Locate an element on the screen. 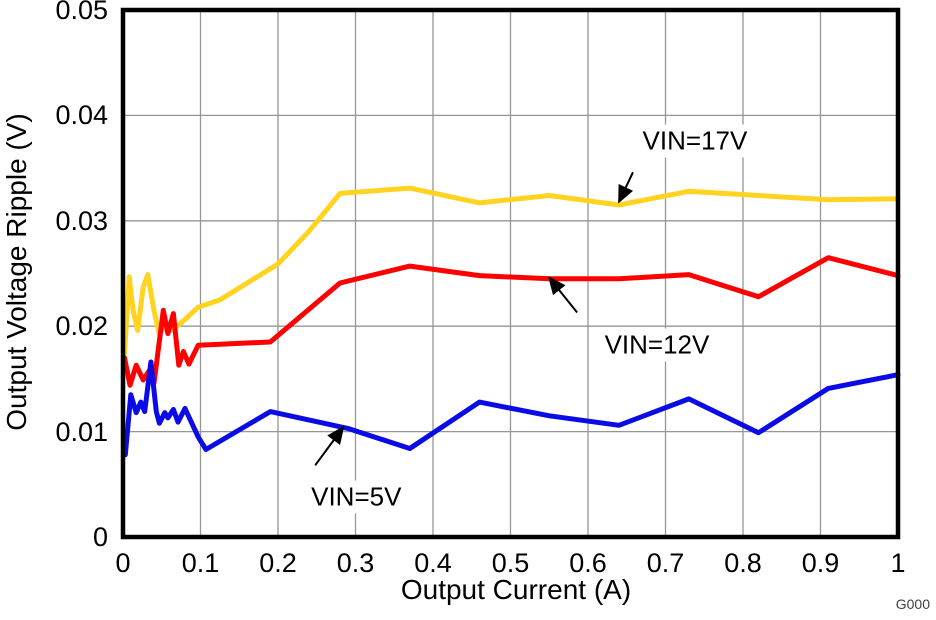 Image resolution: width=936 pixels, height=620 pixels. x-tick-label: 0.4 is located at coordinates (433, 563).